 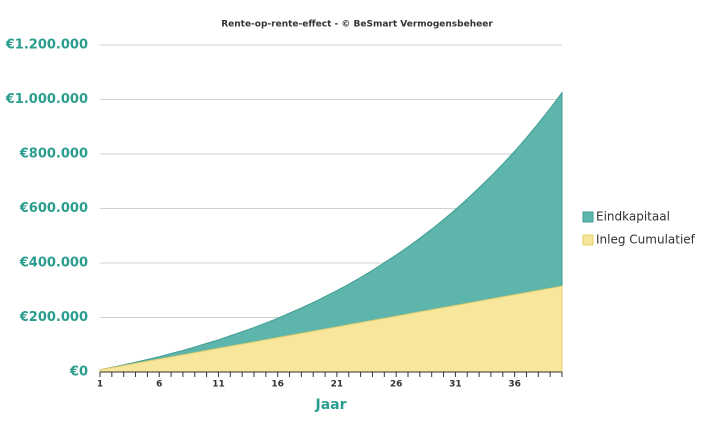 What do you see at coordinates (277, 385) in the screenshot?
I see `x-tick-label: 16` at bounding box center [277, 385].